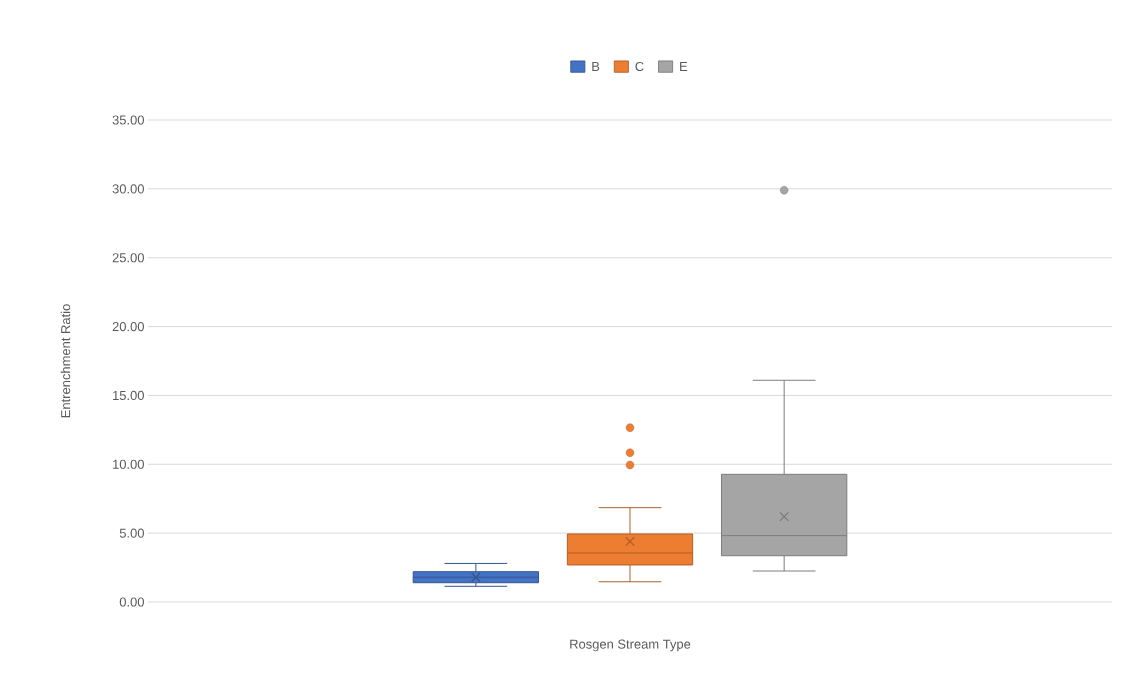  Describe the element at coordinates (131, 533) in the screenshot. I see `y-tick-label: 5.00` at that location.